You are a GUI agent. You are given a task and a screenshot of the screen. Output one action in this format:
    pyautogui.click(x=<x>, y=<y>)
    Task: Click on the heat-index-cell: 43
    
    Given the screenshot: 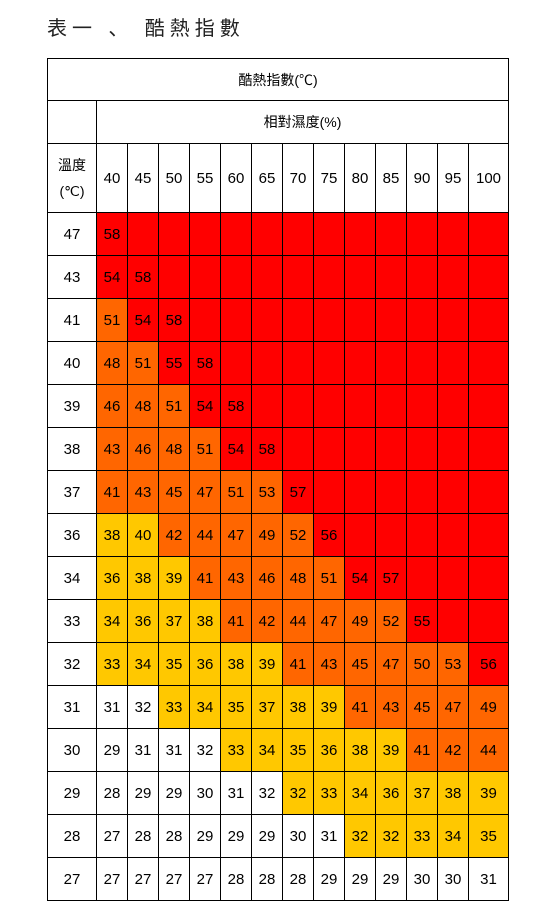 What is the action you would take?
    pyautogui.click(x=112, y=449)
    